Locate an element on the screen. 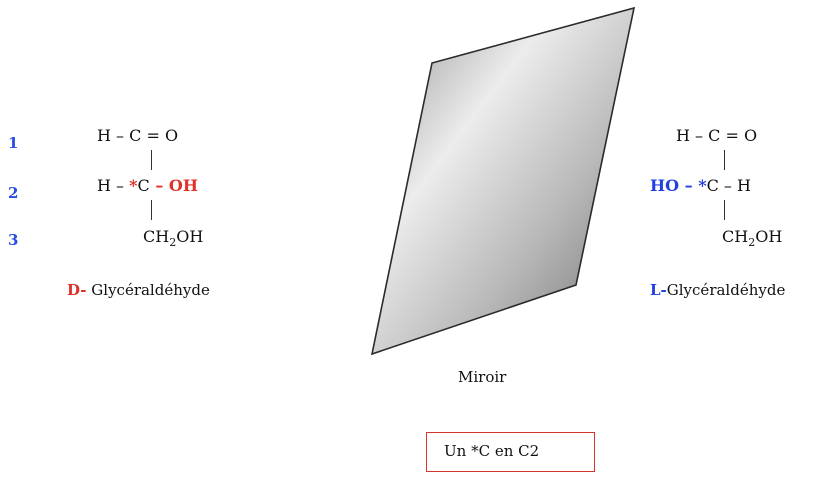 The height and width of the screenshot is (481, 818). l-chiral-row: HO – *C – H is located at coordinates (700, 185).